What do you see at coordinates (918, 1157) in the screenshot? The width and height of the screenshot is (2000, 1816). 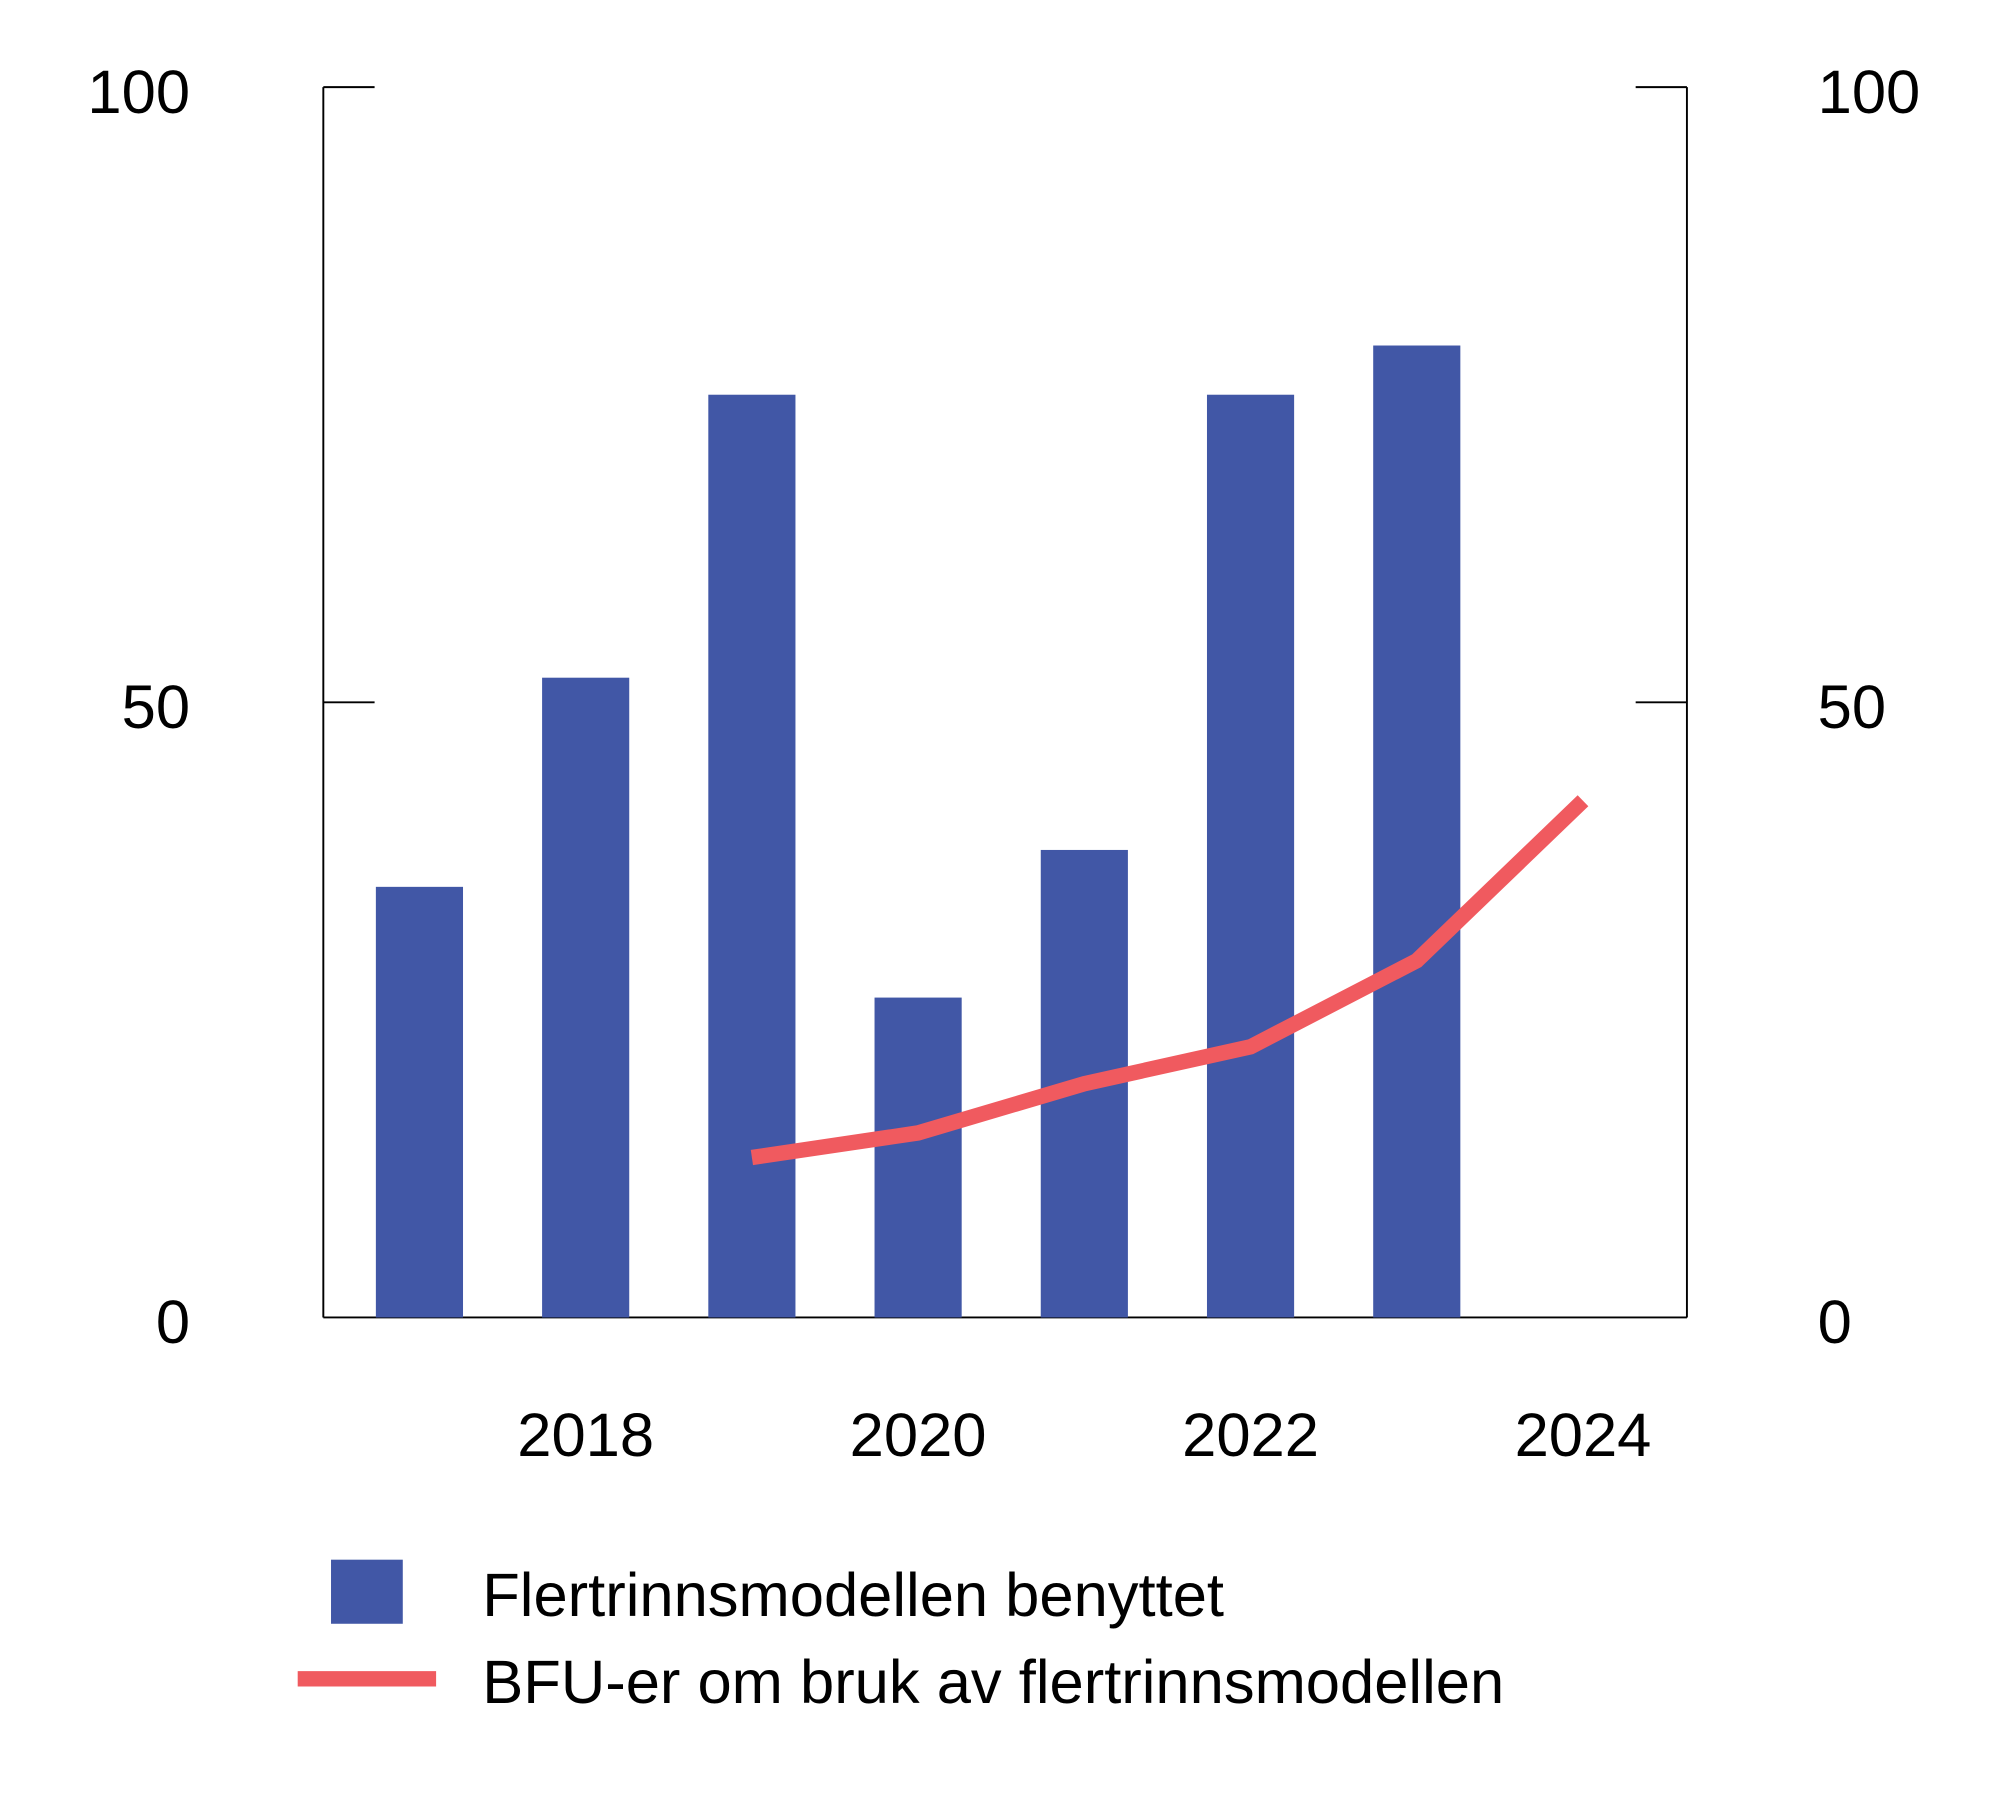 I see `bar-2020` at bounding box center [918, 1157].